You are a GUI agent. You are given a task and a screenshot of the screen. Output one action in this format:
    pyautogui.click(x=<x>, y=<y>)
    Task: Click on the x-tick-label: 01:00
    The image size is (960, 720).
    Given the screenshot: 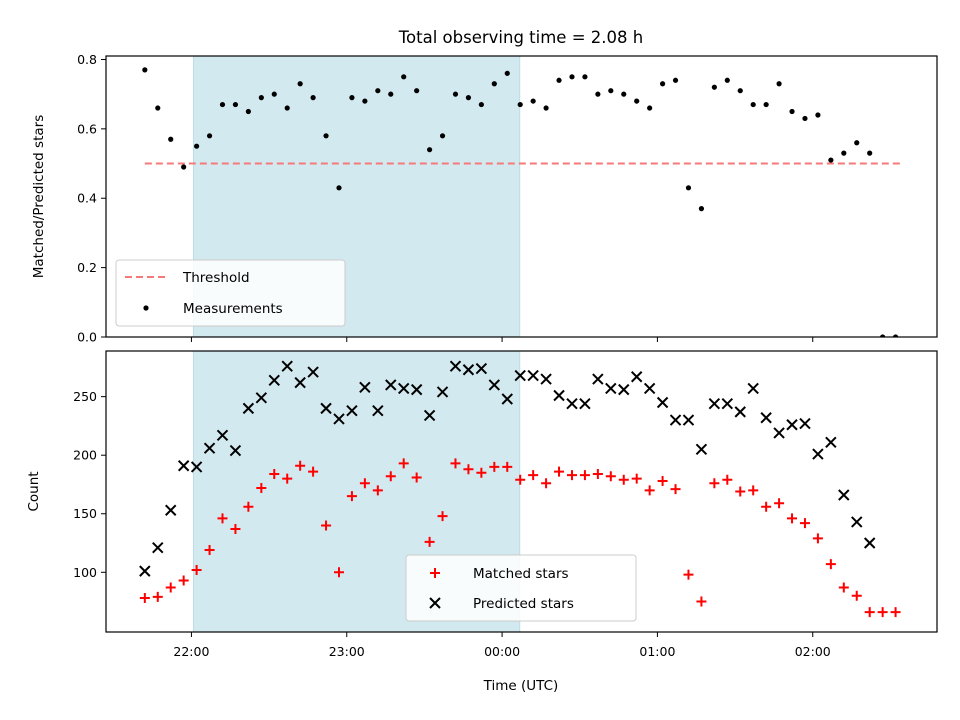 What is the action you would take?
    pyautogui.click(x=657, y=651)
    